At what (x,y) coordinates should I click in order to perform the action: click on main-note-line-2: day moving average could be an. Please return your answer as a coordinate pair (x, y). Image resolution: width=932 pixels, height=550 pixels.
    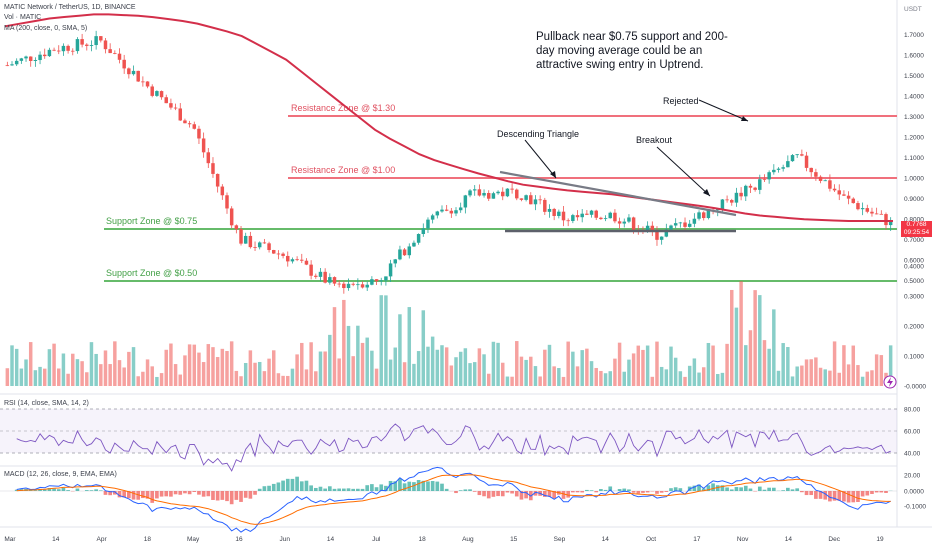
    Looking at the image, I should click on (619, 51).